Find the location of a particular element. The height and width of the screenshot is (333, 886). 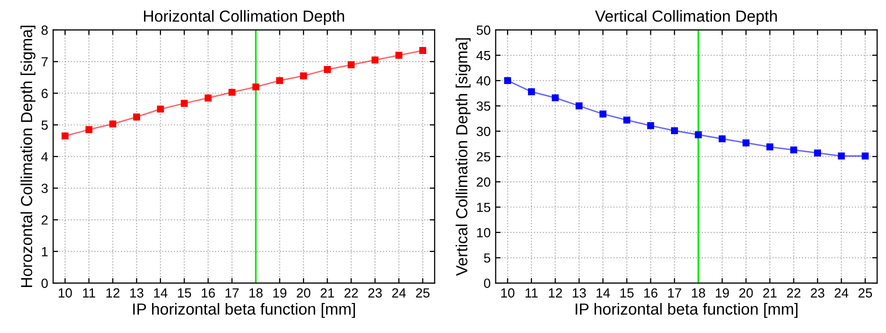

y-tick-label: 8 is located at coordinates (45, 30).